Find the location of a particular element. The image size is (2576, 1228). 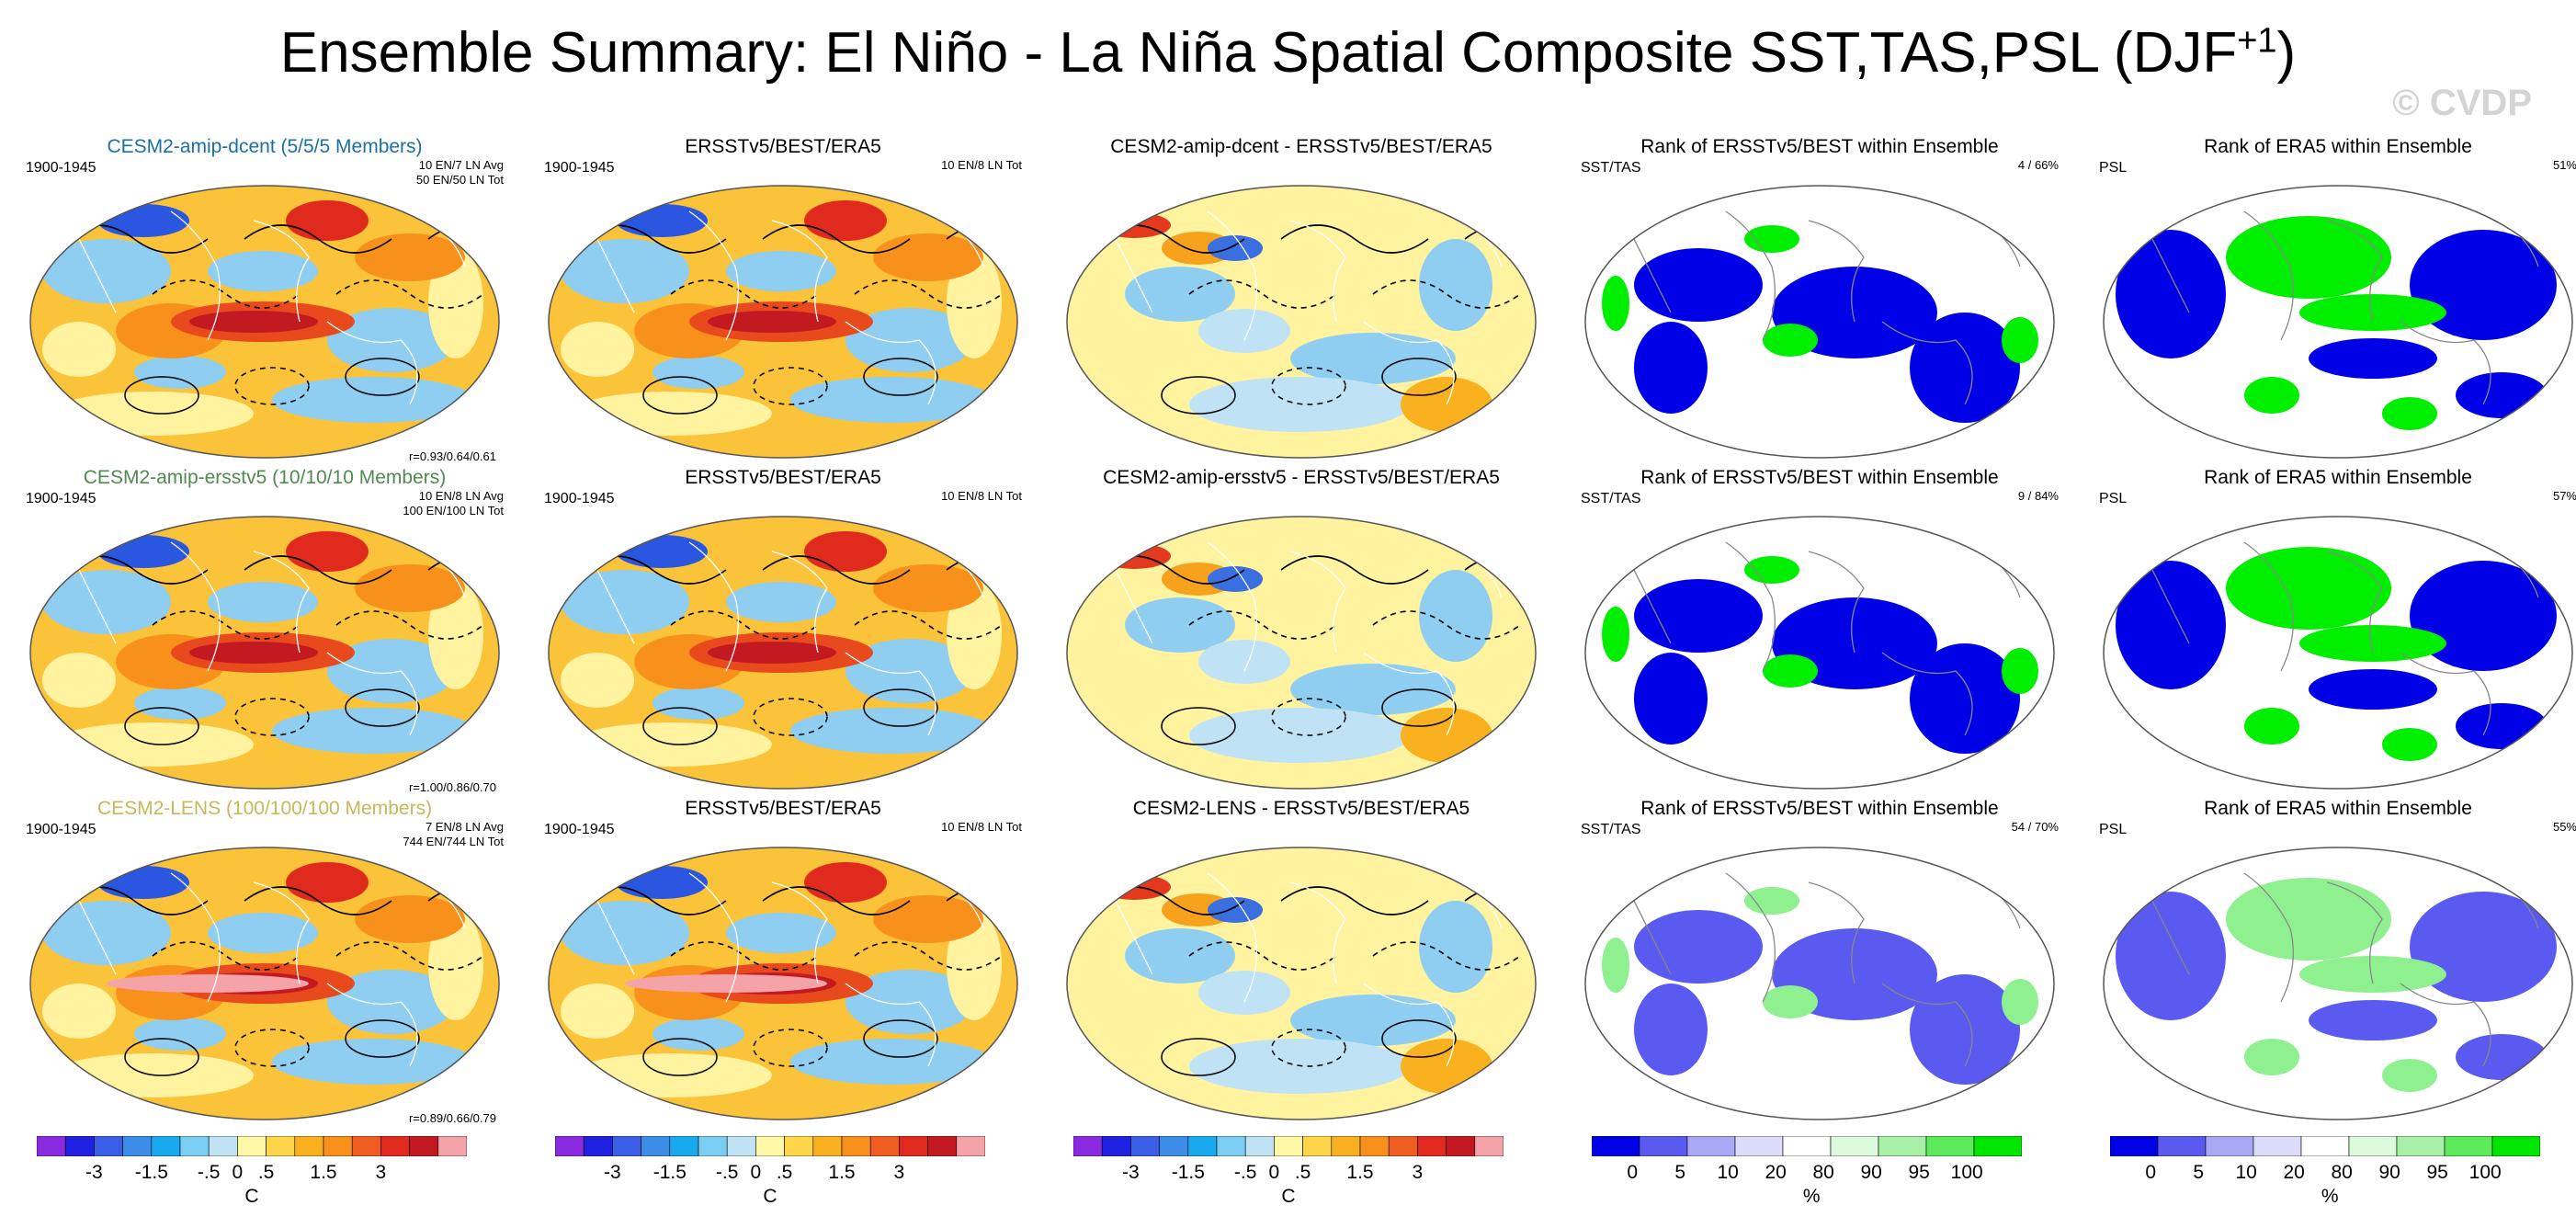

colorbar-unit: % is located at coordinates (1812, 1196).